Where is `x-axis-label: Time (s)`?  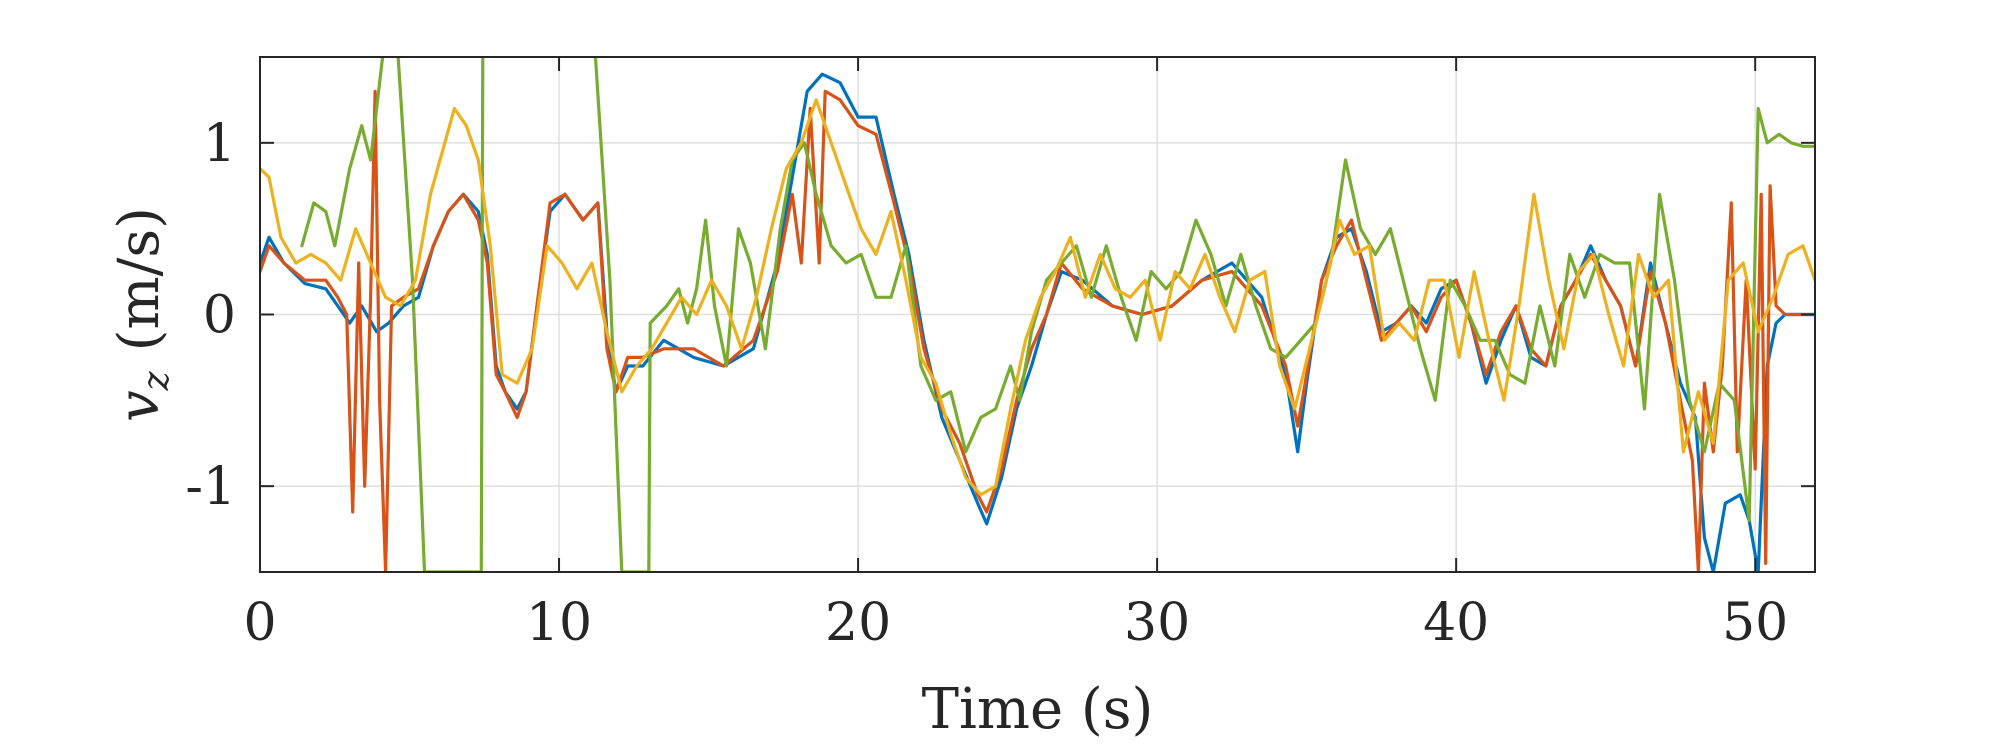 x-axis-label: Time (s) is located at coordinates (1038, 709).